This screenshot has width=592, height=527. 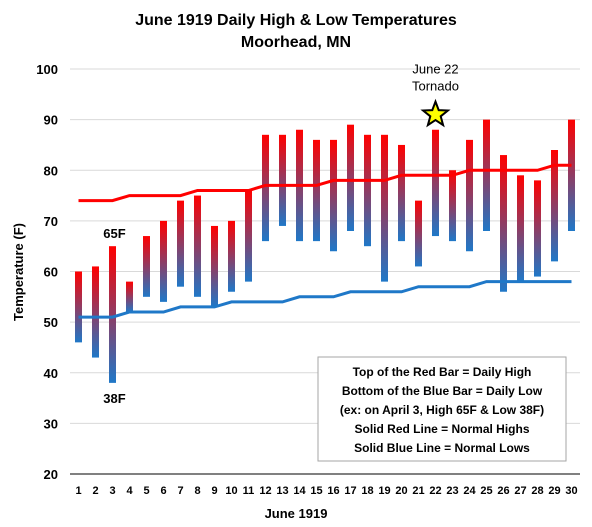 I want to click on x-tick-label: 13, so click(x=282, y=491).